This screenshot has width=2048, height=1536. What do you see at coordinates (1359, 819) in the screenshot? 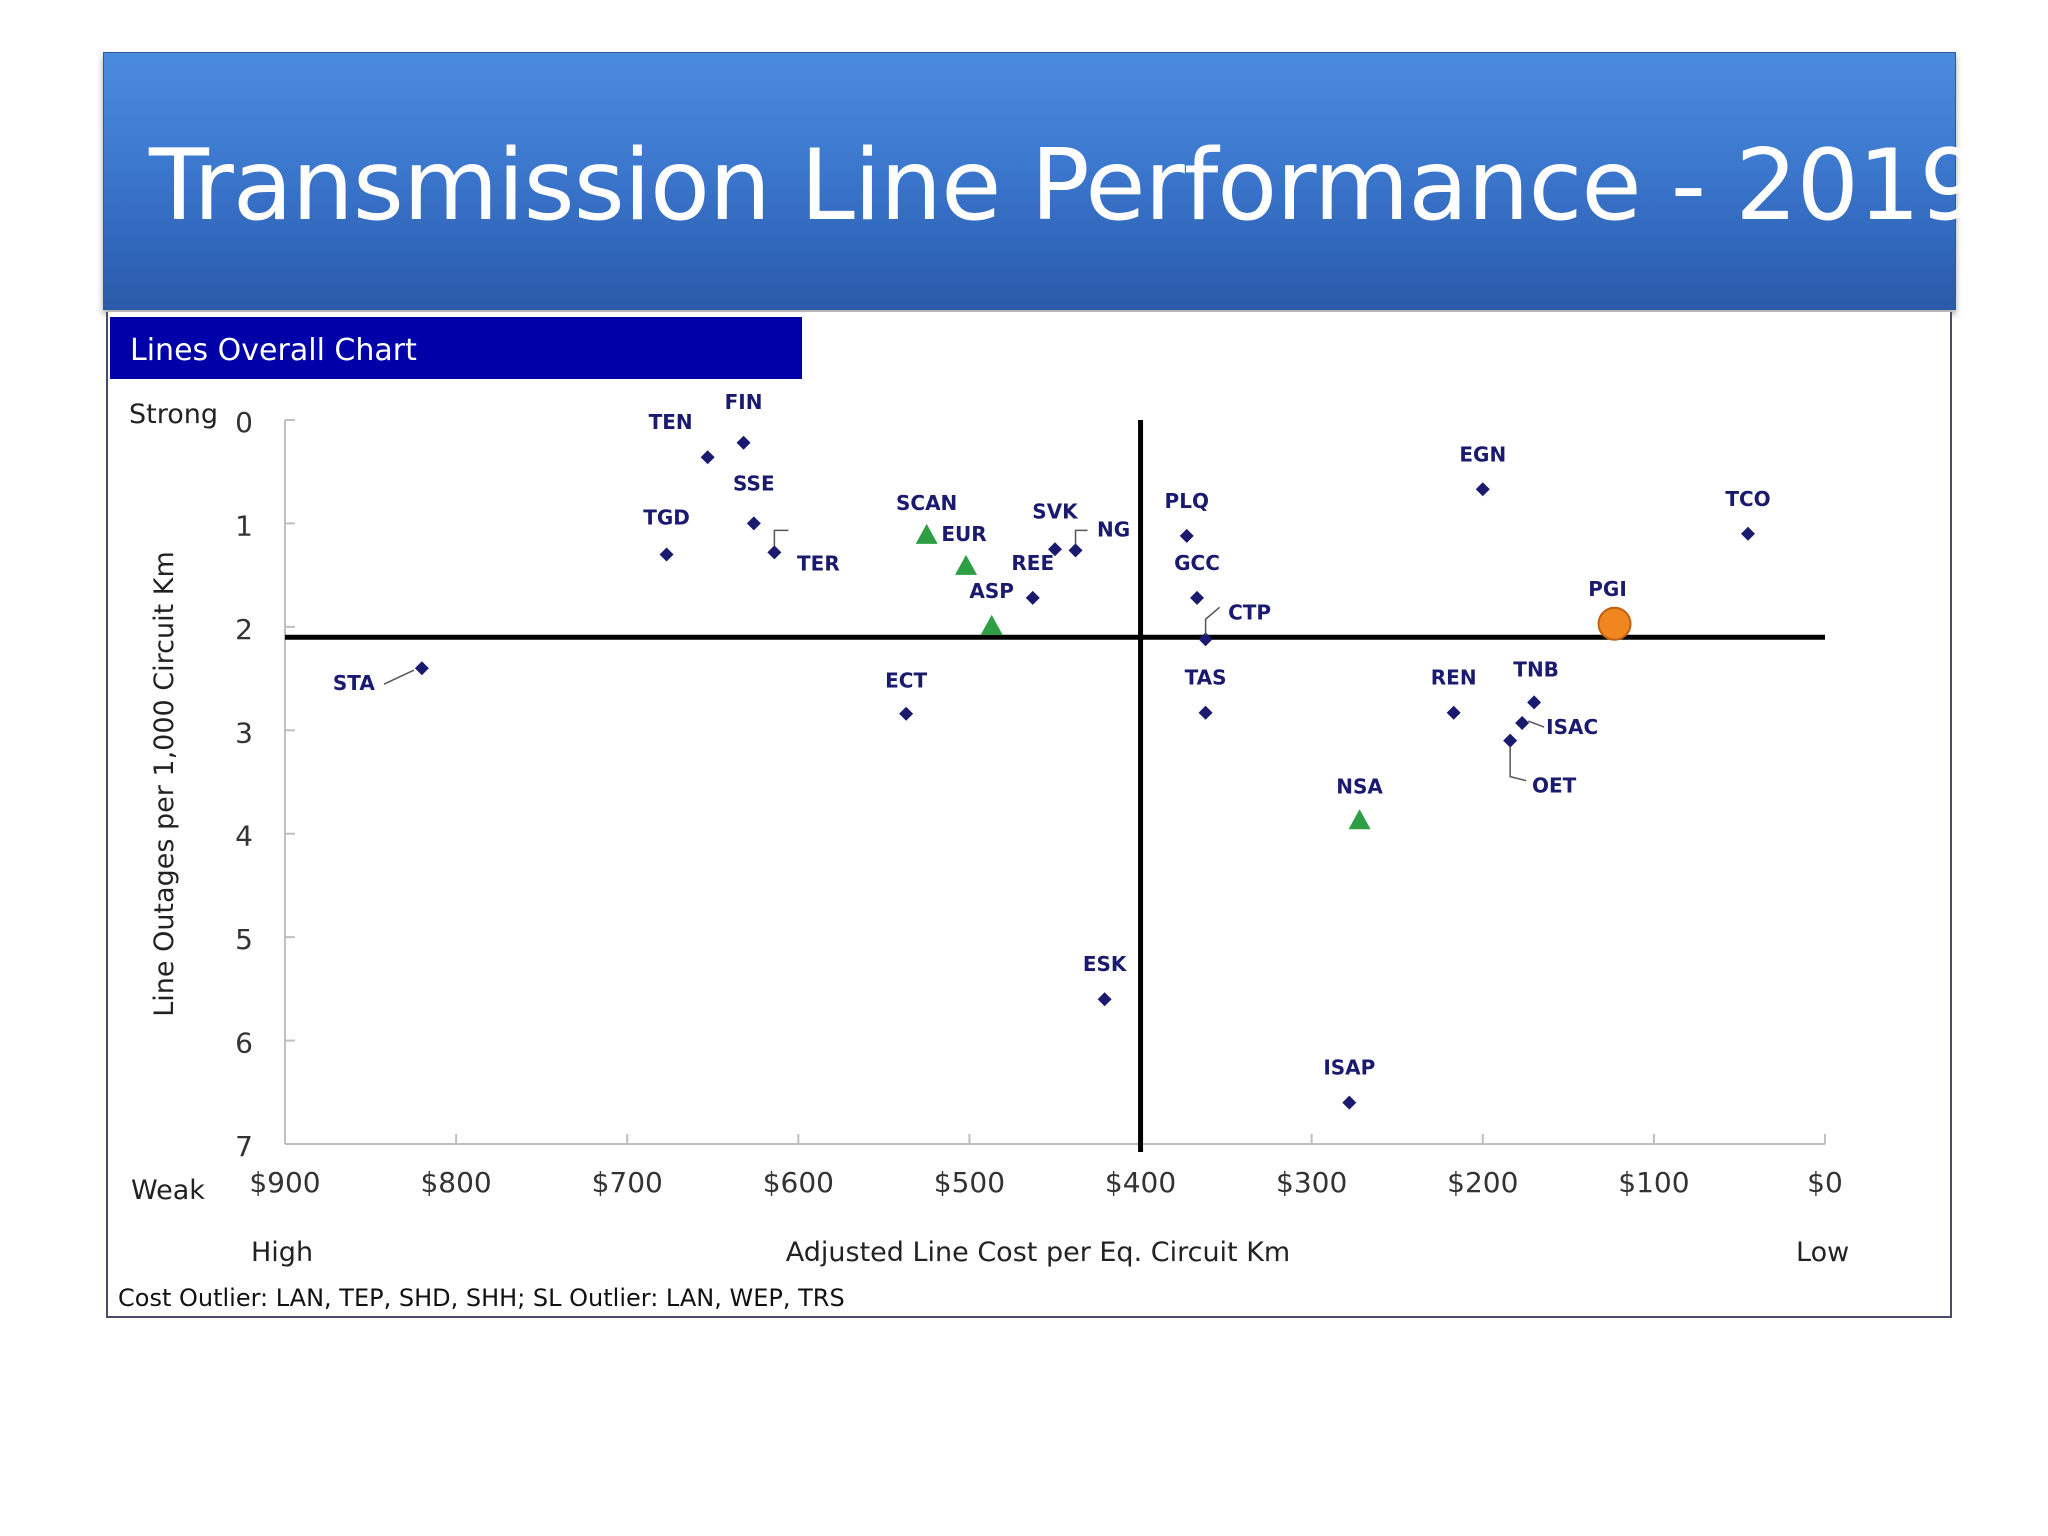
I see `data-point-nsa` at bounding box center [1359, 819].